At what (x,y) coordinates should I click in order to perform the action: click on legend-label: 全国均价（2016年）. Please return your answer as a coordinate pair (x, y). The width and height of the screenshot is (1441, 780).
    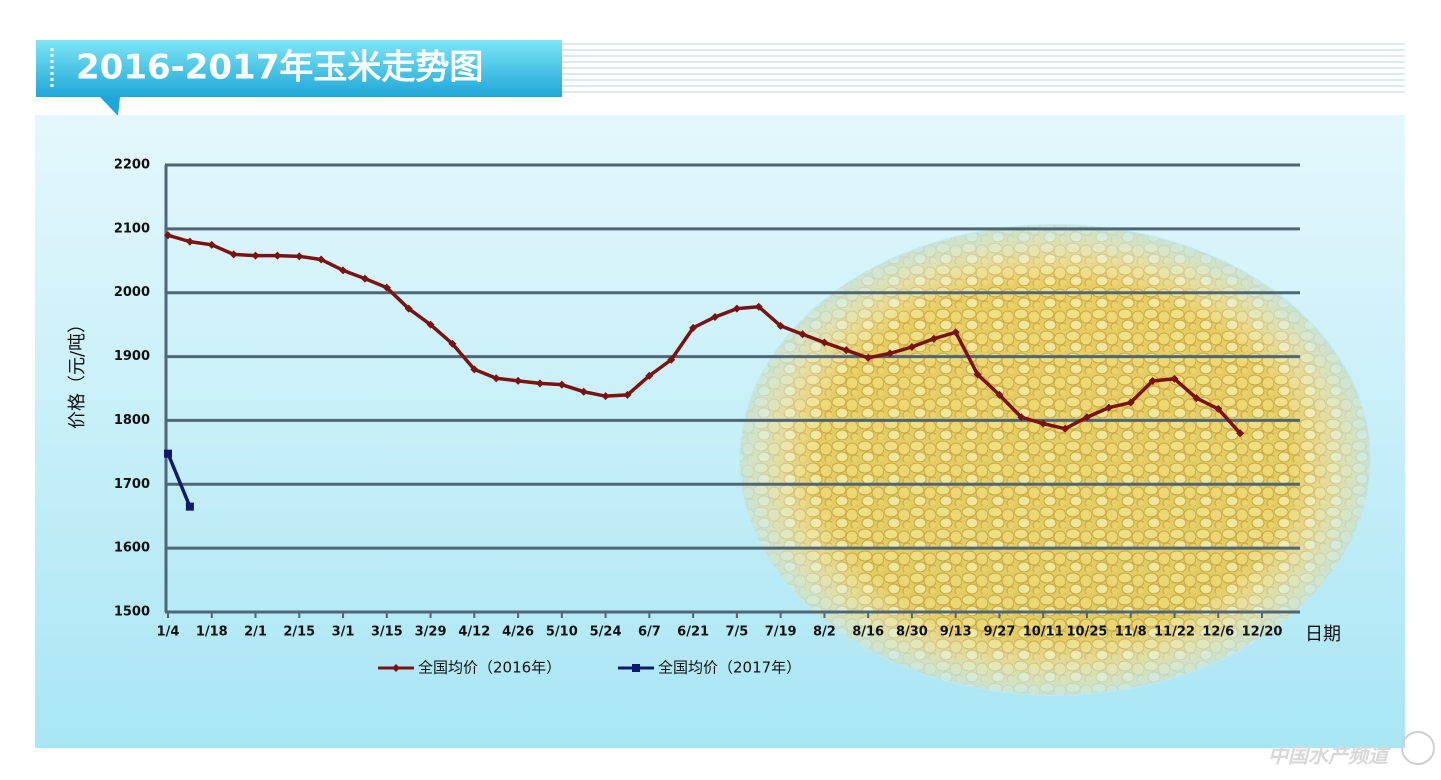
    Looking at the image, I should click on (489, 668).